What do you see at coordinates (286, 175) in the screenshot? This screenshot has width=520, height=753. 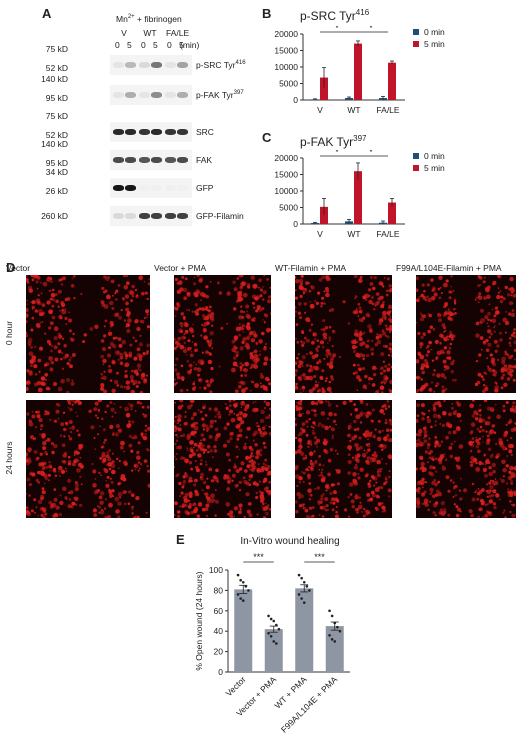 I see `y-tick-label: 15000` at bounding box center [286, 175].